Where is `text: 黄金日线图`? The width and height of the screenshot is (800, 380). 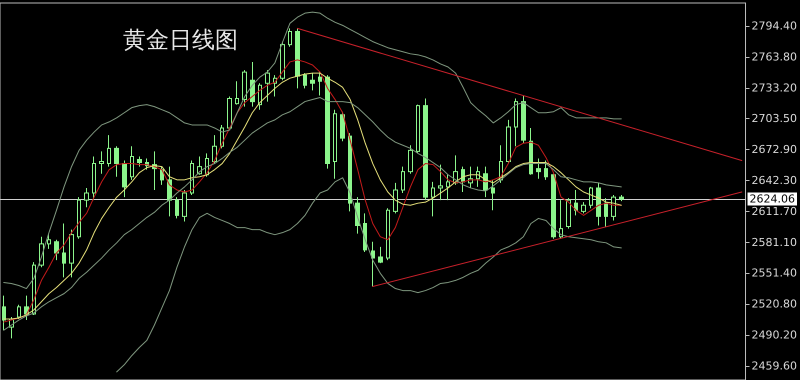
text: 黄金日线图 is located at coordinates (180, 41).